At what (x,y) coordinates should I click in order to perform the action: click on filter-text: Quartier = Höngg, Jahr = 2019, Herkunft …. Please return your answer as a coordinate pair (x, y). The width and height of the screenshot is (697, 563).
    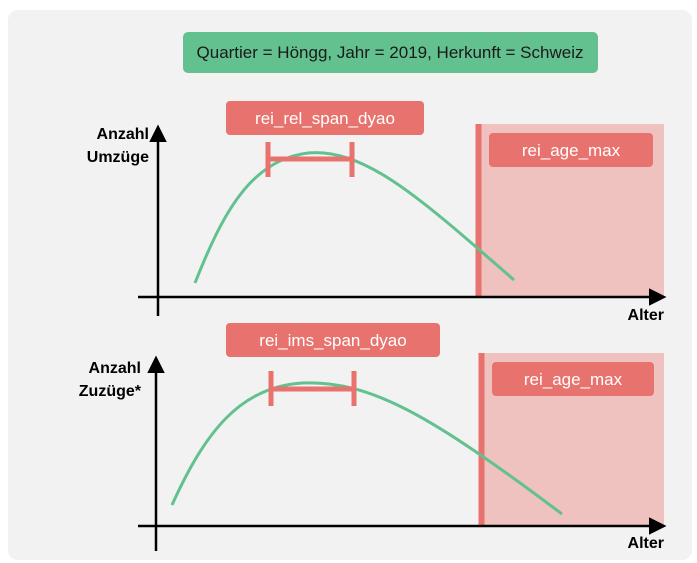
    Looking at the image, I should click on (390, 52).